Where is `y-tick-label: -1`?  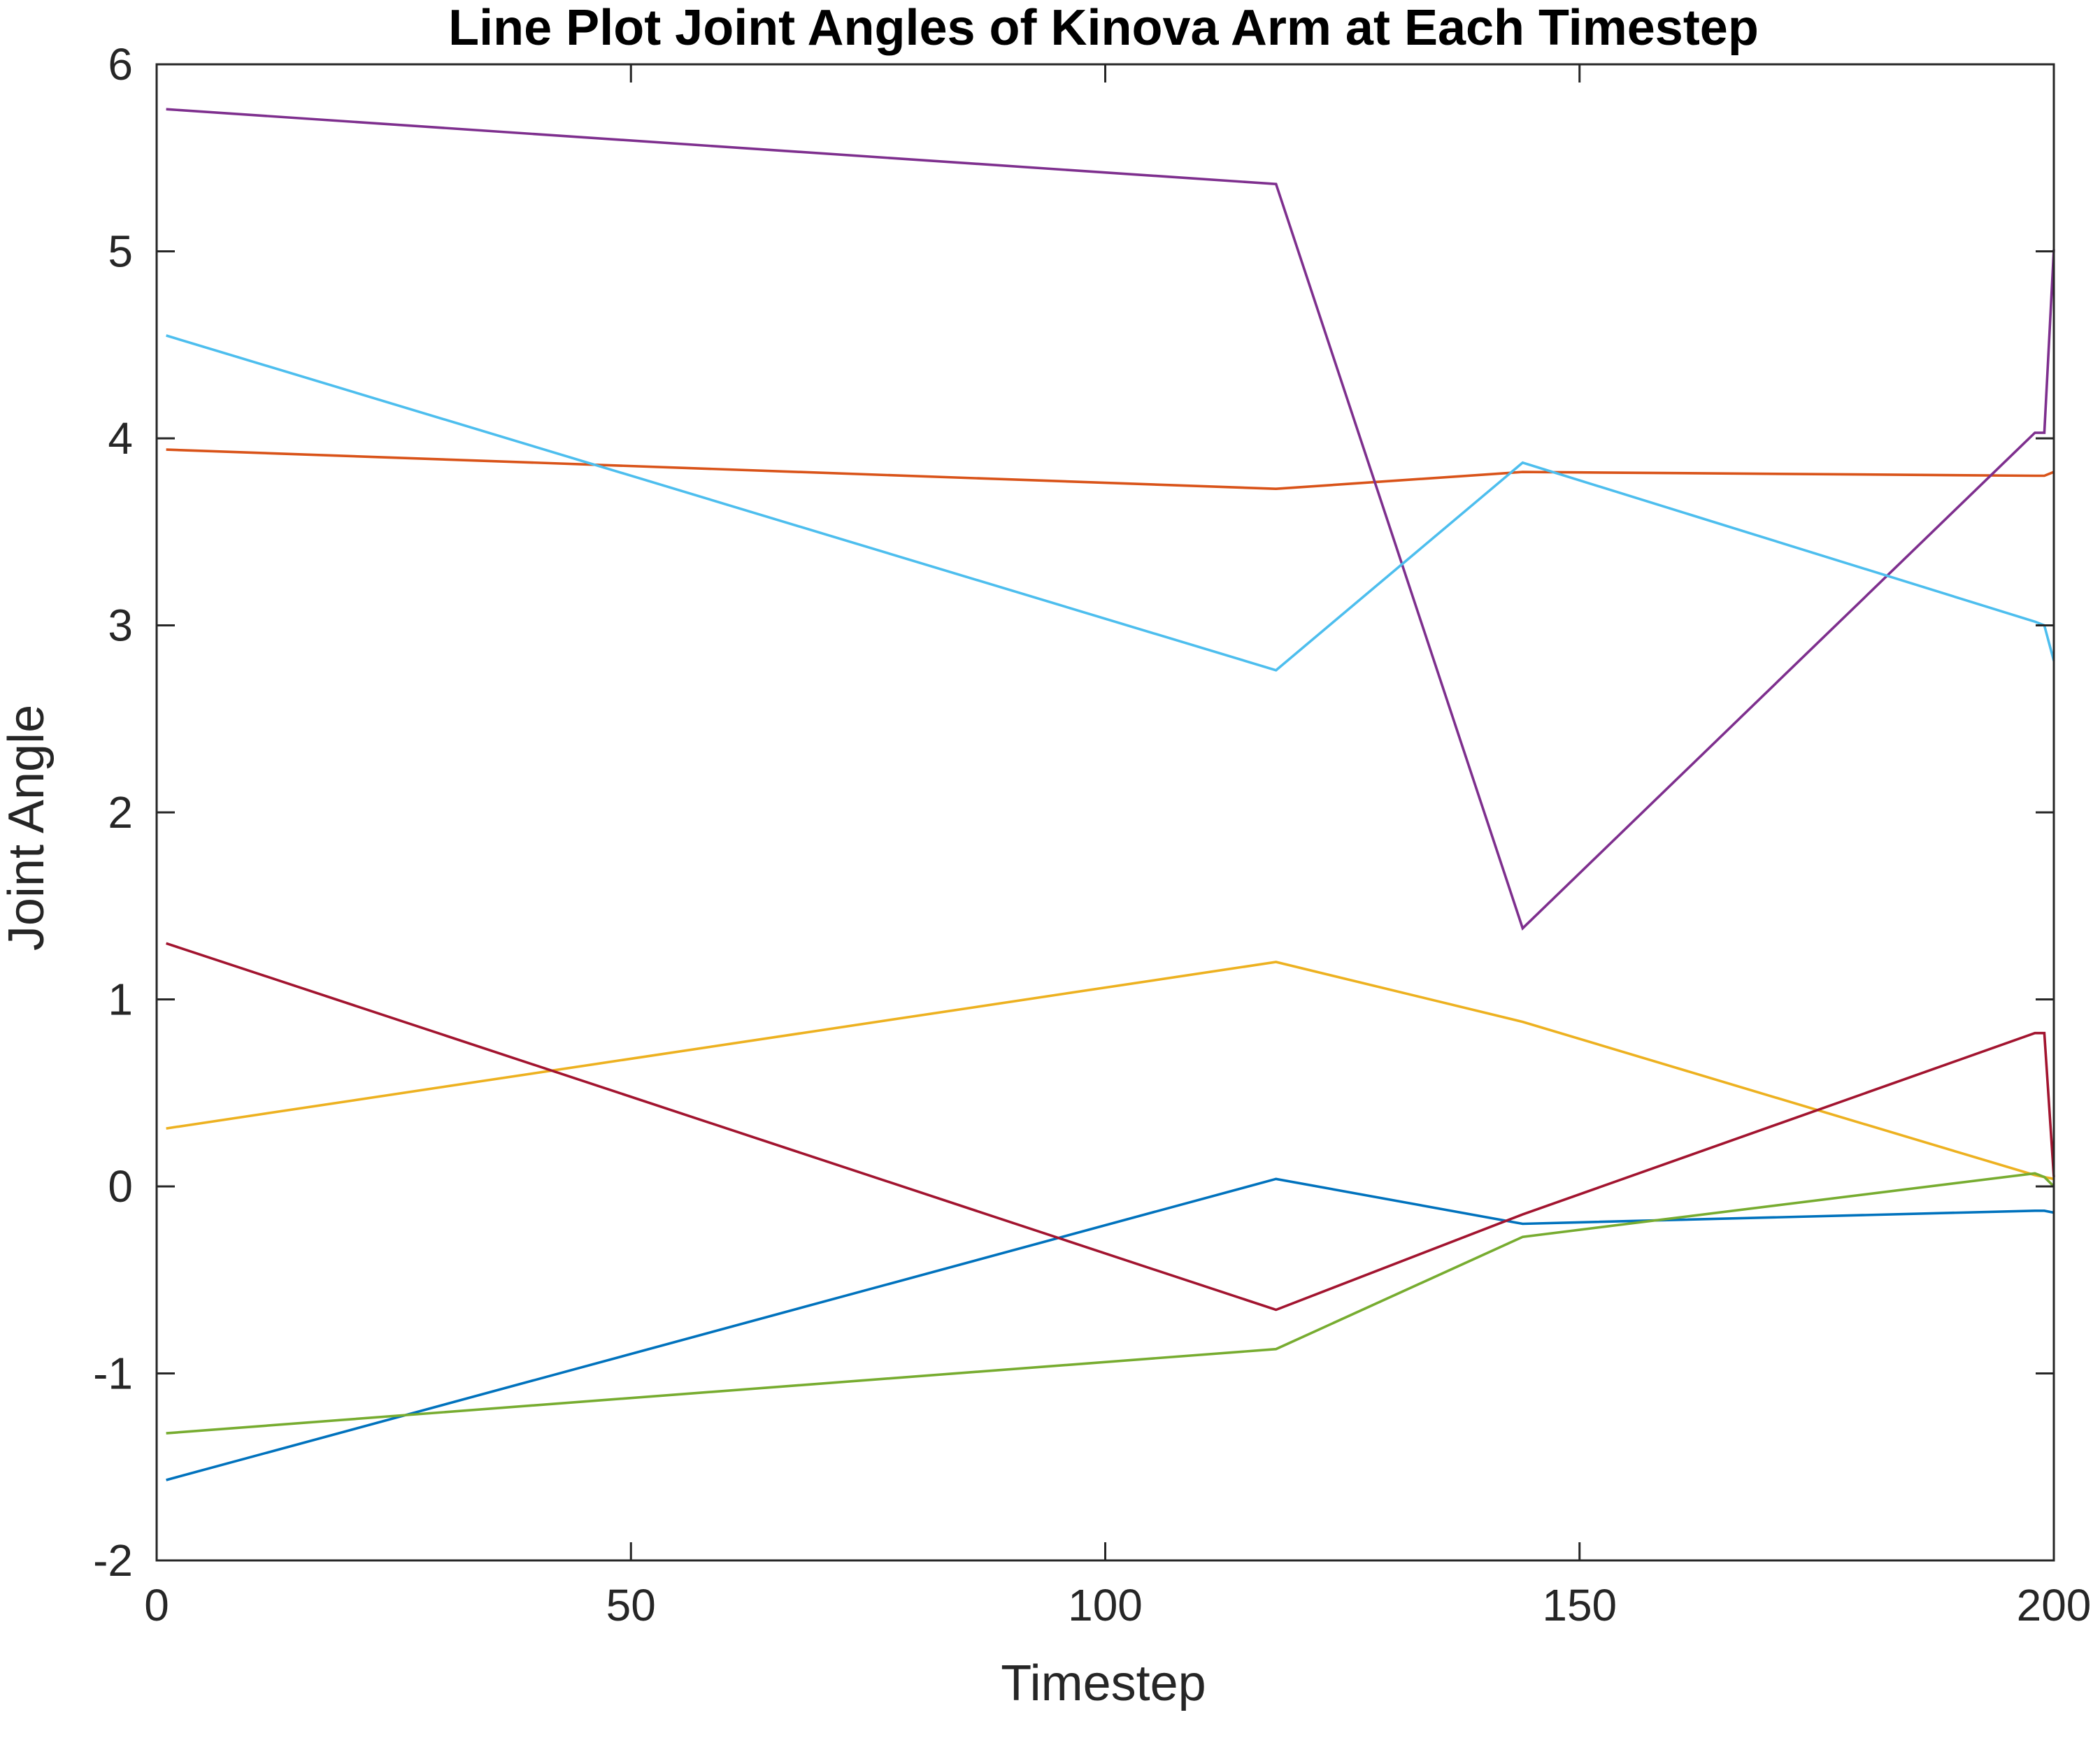
y-tick-label: -1 is located at coordinates (113, 1374).